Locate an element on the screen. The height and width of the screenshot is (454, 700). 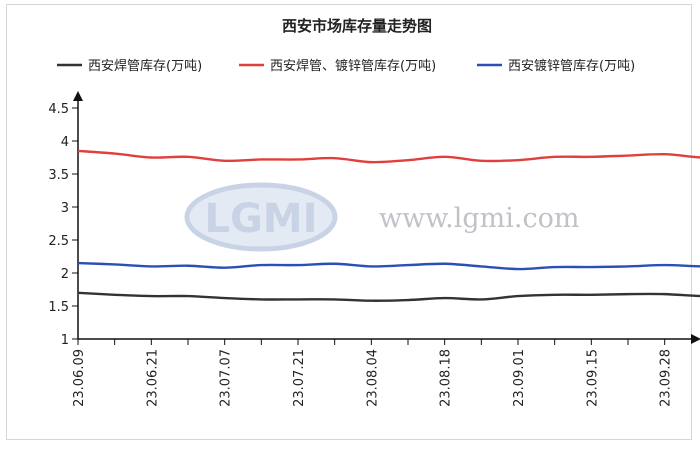
x-tick-label: 23.09.28 is located at coordinates (666, 378).